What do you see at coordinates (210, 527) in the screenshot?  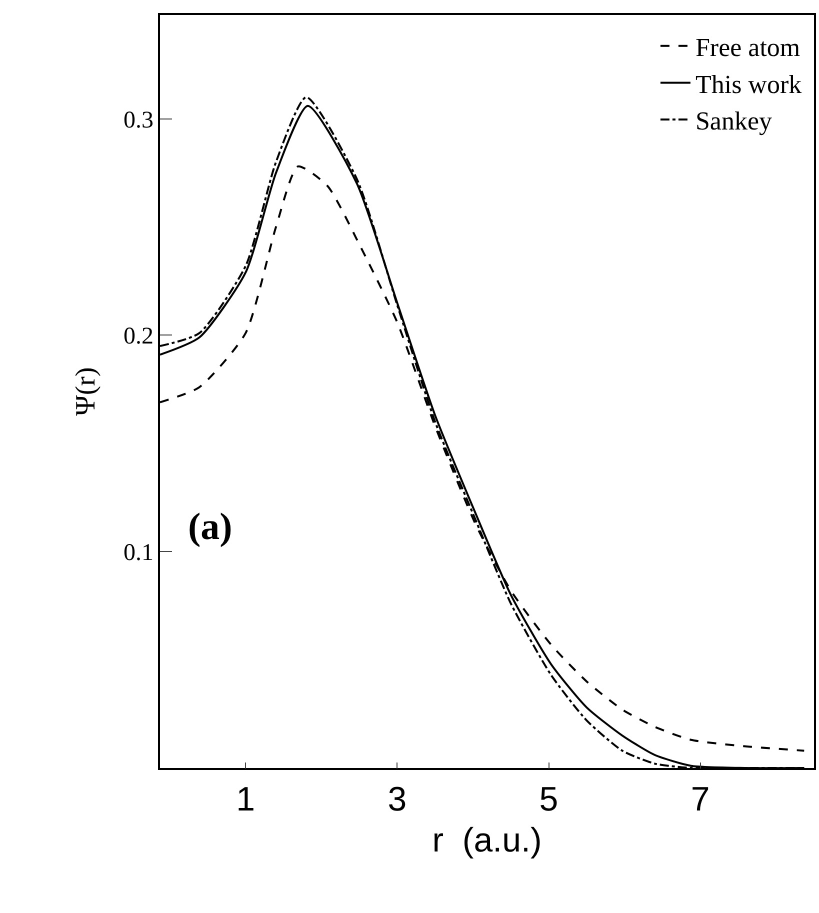 I see `annotation: (a)` at bounding box center [210, 527].